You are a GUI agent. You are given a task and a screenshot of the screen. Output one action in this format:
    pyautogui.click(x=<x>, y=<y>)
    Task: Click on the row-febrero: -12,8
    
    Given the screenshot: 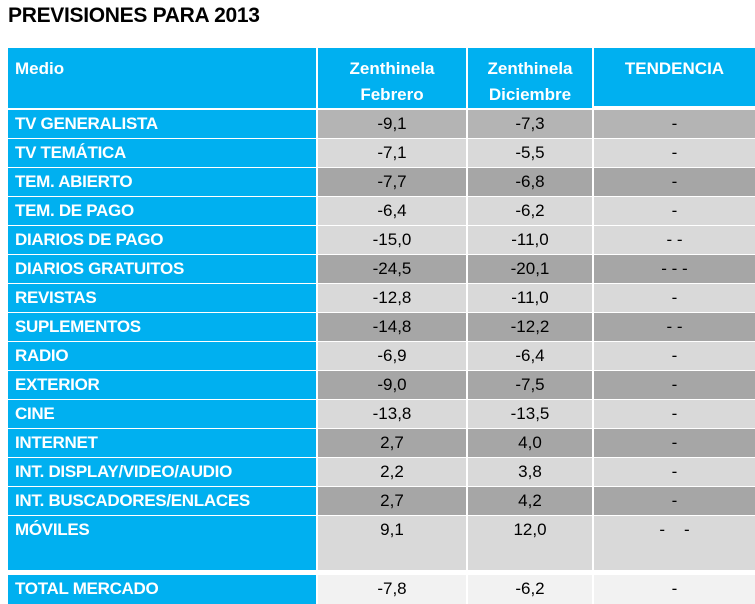 What is the action you would take?
    pyautogui.click(x=392, y=298)
    